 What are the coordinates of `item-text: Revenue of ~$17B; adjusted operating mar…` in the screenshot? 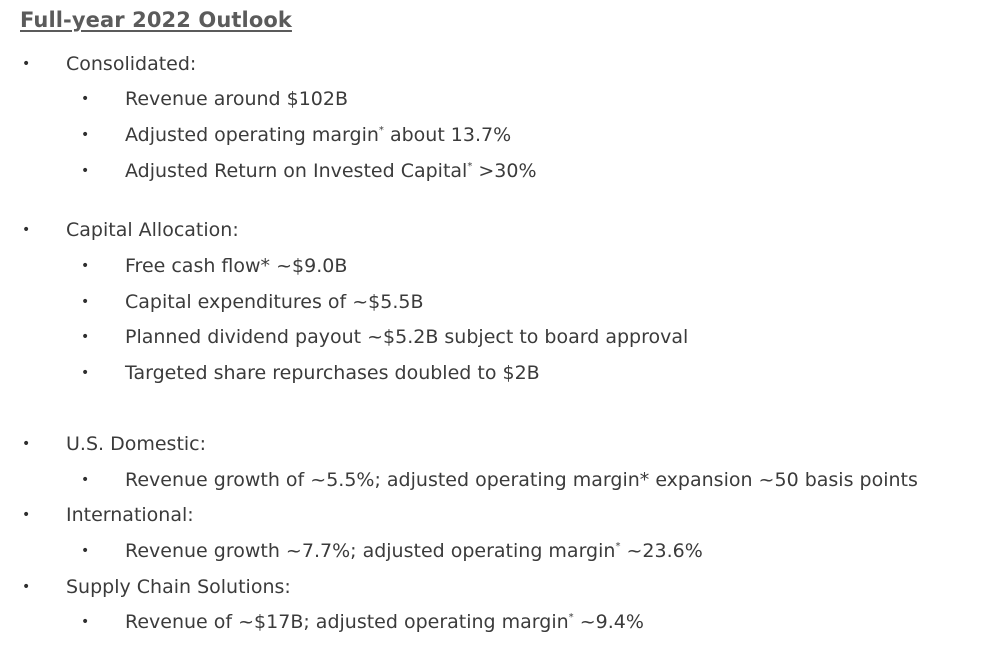 It's located at (347, 622).